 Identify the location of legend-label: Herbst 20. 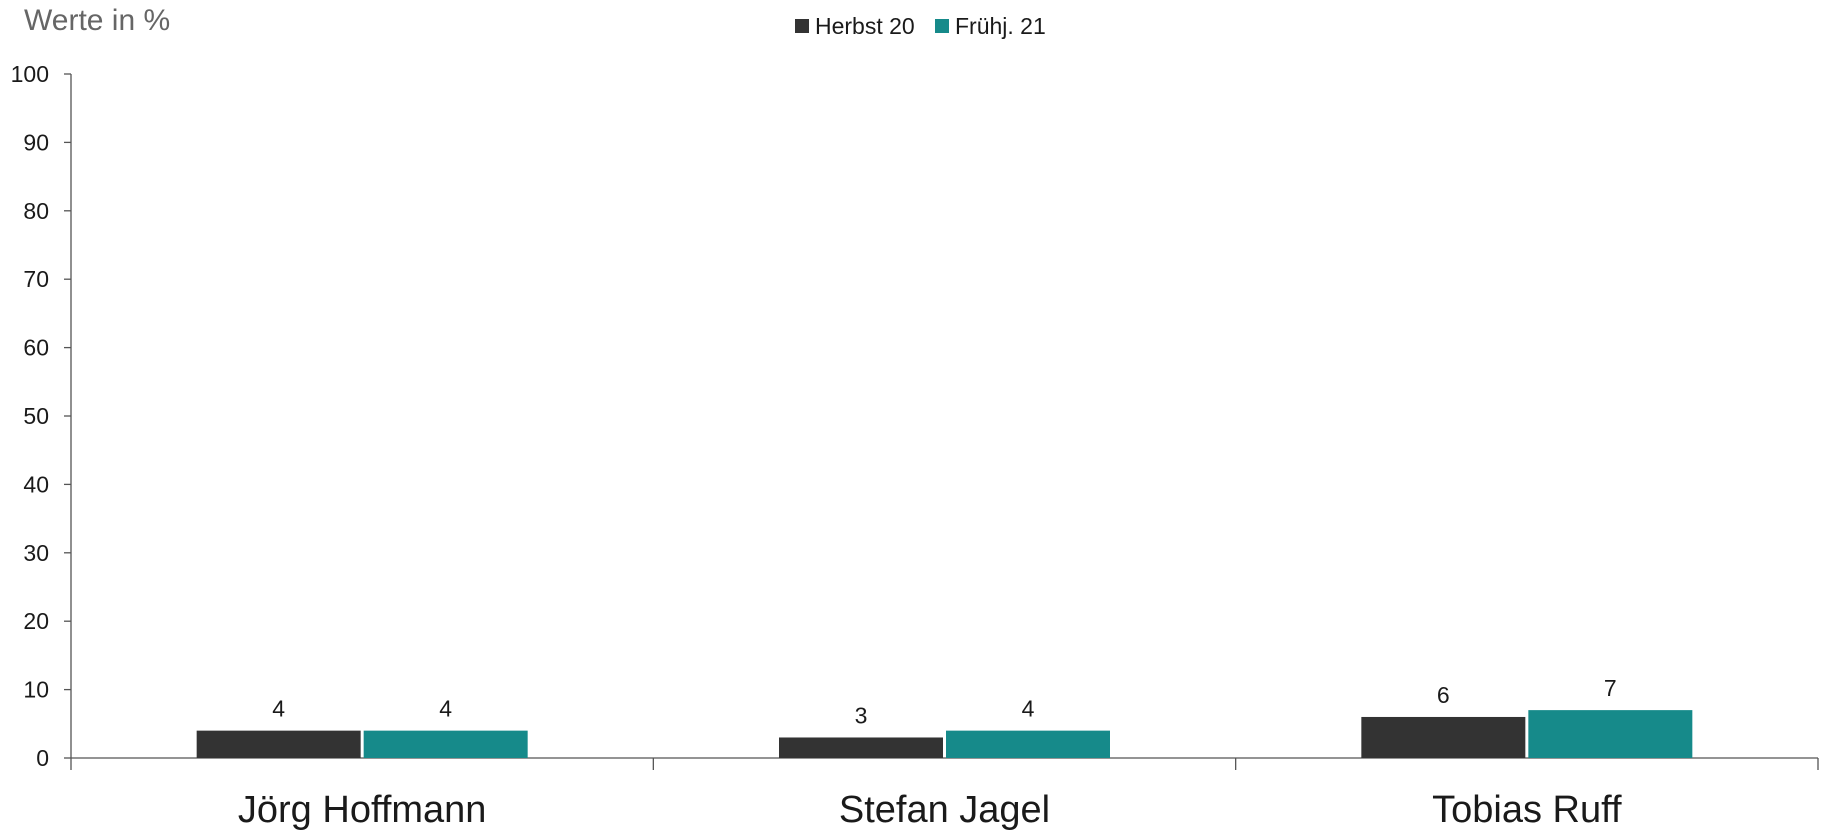
(865, 26).